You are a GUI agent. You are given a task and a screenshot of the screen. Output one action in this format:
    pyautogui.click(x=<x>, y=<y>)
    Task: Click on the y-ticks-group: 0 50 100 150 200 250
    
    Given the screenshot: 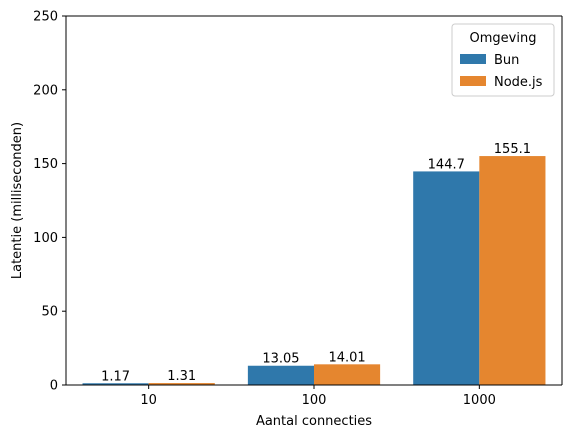 What is the action you would take?
    pyautogui.click(x=49, y=202)
    